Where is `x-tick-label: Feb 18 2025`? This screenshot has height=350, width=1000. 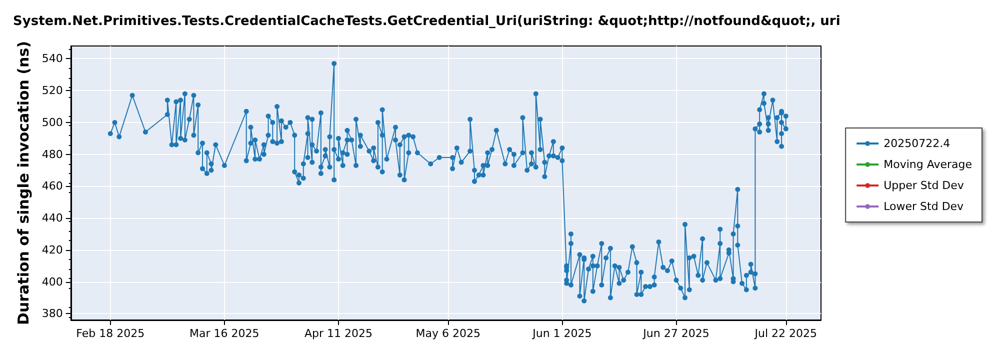 x-tick-label: Feb 18 2025 is located at coordinates (110, 333).